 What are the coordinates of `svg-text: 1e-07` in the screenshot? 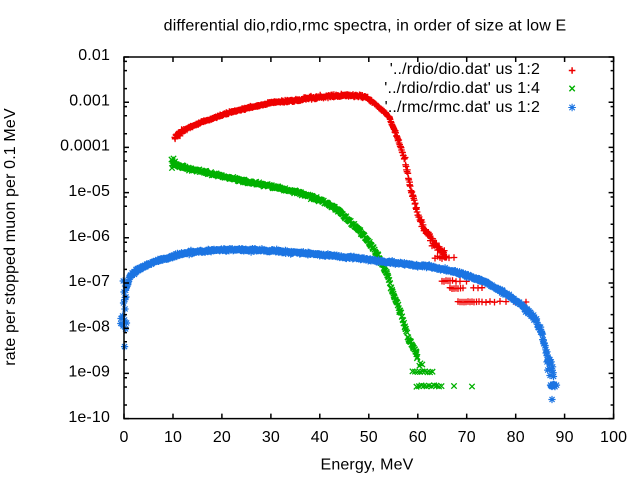 It's located at (89, 281).